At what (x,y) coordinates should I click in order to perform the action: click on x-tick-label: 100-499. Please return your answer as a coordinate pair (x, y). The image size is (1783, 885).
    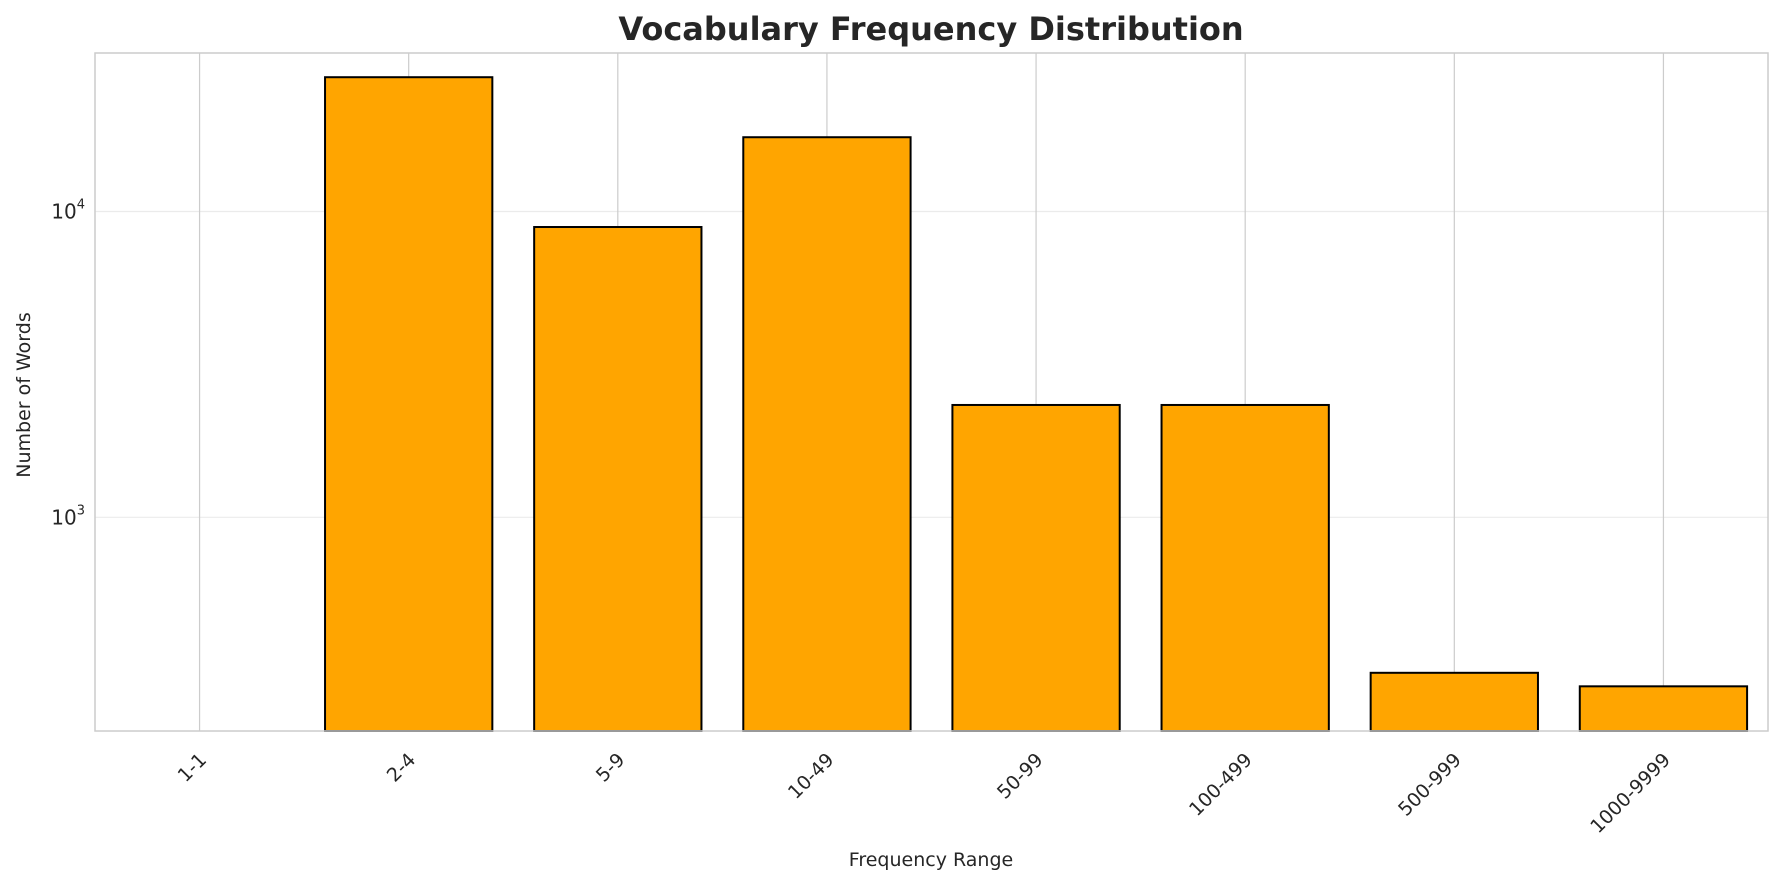
    Looking at the image, I should click on (1221, 785).